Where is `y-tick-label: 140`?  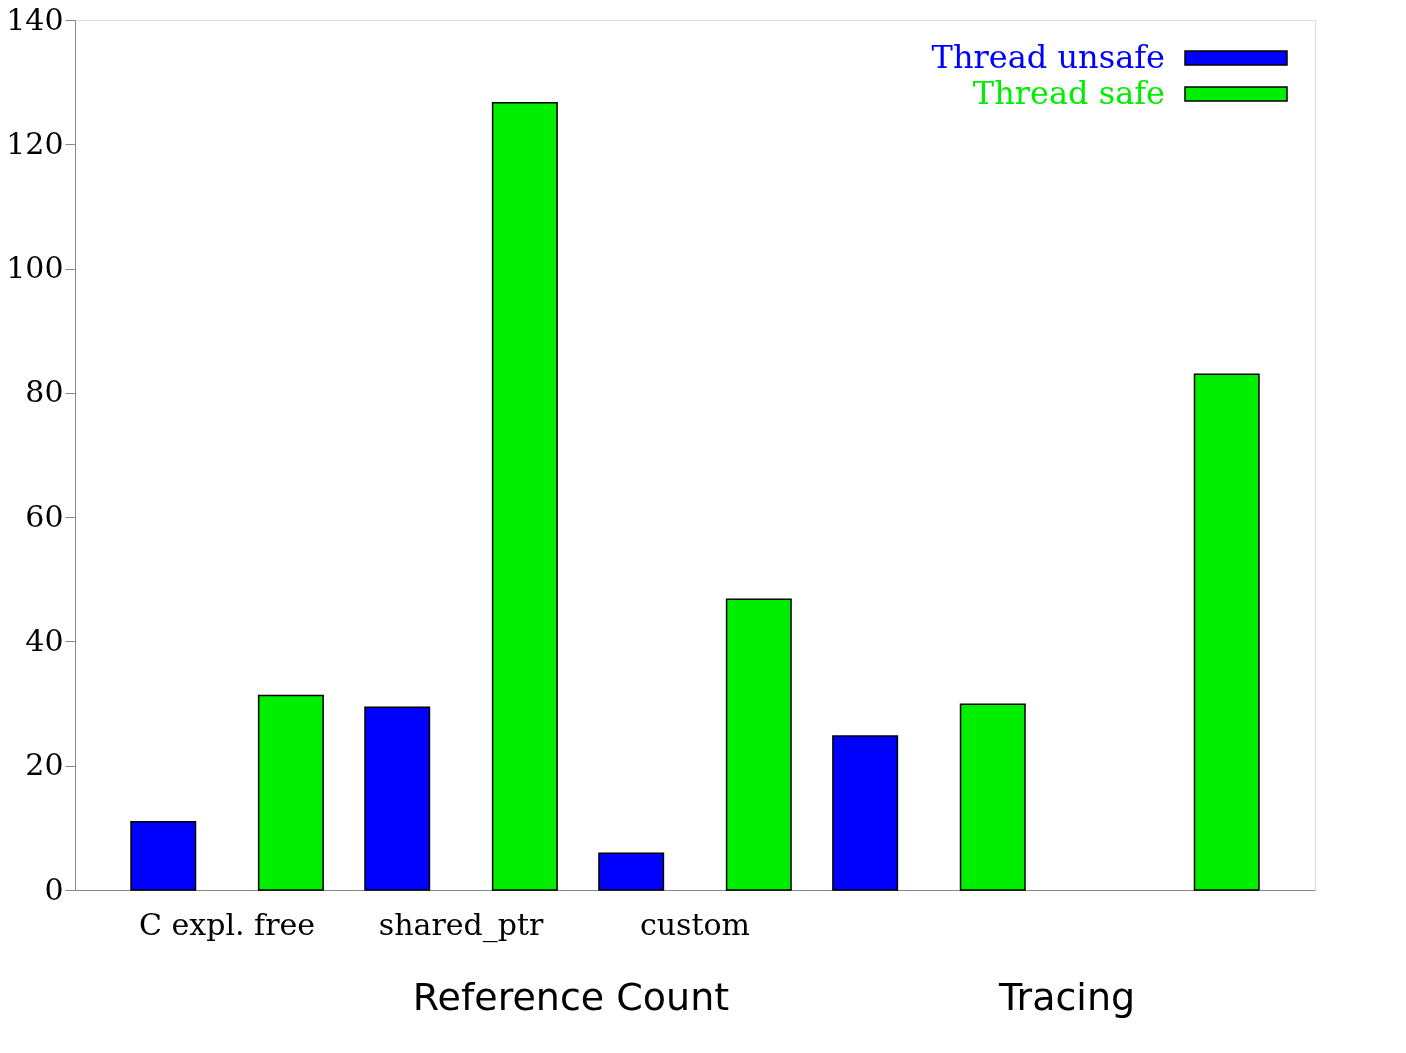 y-tick-label: 140 is located at coordinates (35, 19).